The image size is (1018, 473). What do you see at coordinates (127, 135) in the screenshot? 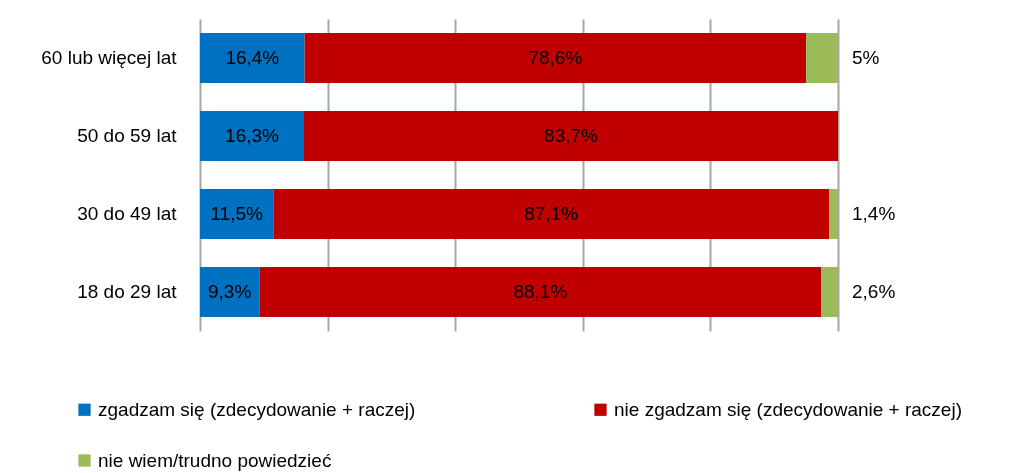
I see `y-tick-label: 50 do 59 lat` at bounding box center [127, 135].